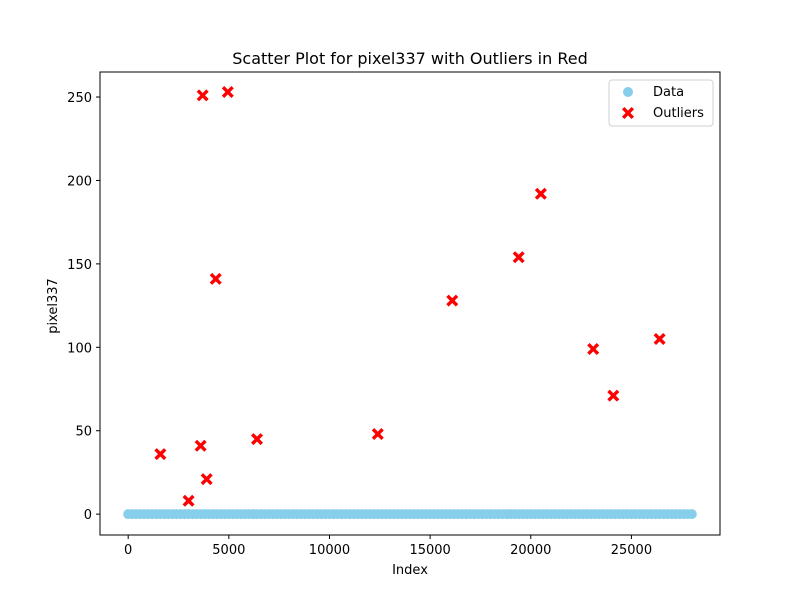  What do you see at coordinates (329, 550) in the screenshot?
I see `x-tick-label: 10000` at bounding box center [329, 550].